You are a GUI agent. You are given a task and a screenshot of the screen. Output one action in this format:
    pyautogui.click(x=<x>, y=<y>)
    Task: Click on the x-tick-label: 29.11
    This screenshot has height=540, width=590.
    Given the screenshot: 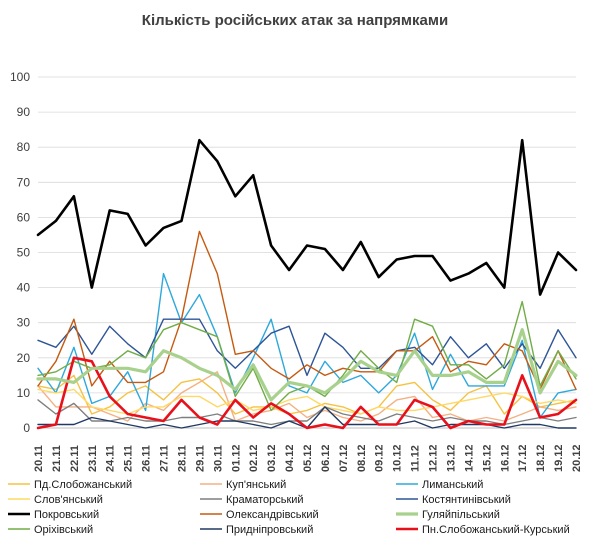 What is the action you would take?
    pyautogui.click(x=200, y=458)
    